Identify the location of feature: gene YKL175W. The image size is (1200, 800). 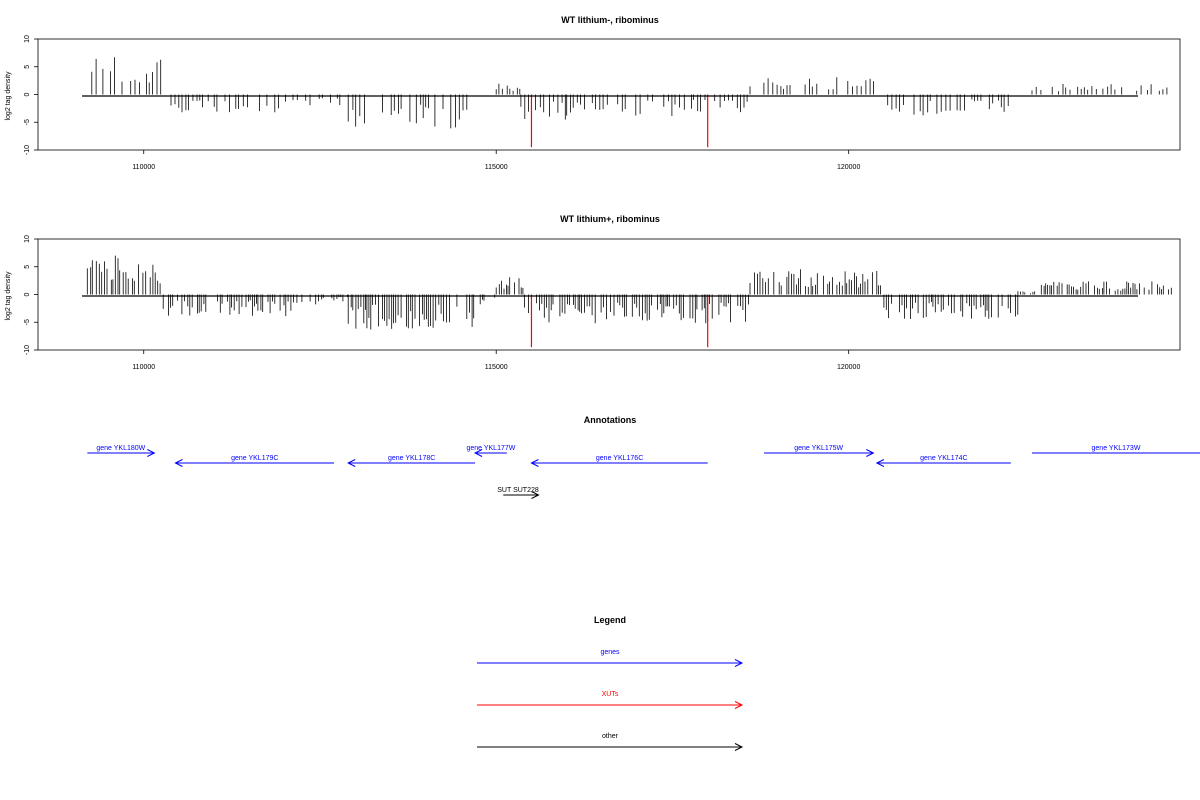
(819, 451).